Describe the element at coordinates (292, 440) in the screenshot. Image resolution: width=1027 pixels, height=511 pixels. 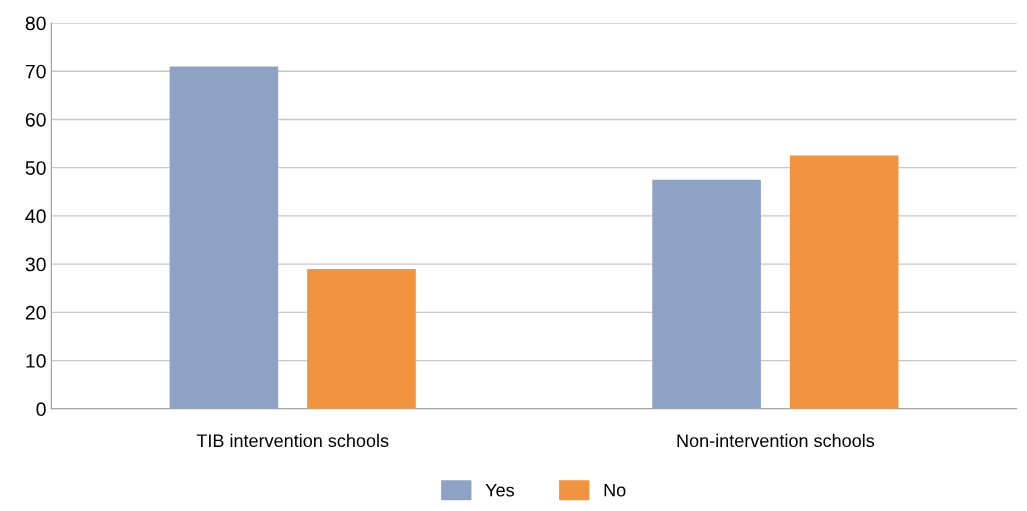
I see `x-tick-label: TIB intervention schools` at that location.